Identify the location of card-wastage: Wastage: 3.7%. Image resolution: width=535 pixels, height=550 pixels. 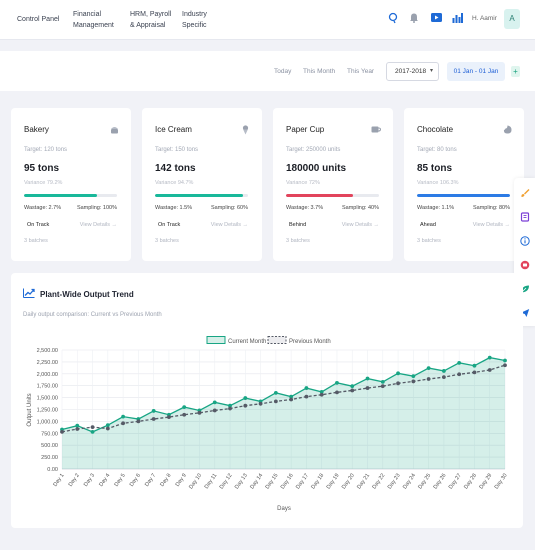
(305, 208).